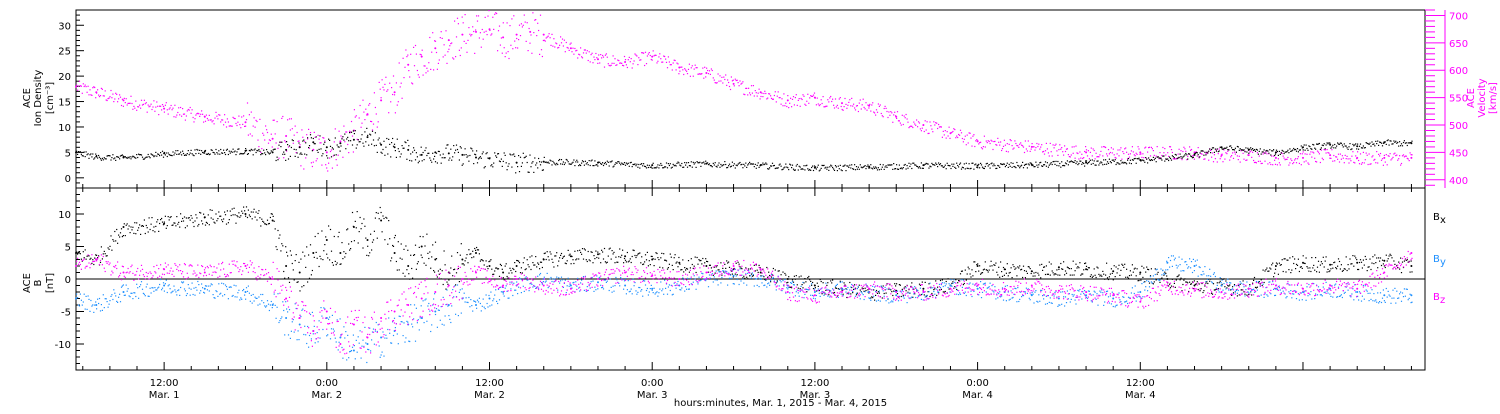  I want to click on legend-label-bz: B, so click(1436, 297).